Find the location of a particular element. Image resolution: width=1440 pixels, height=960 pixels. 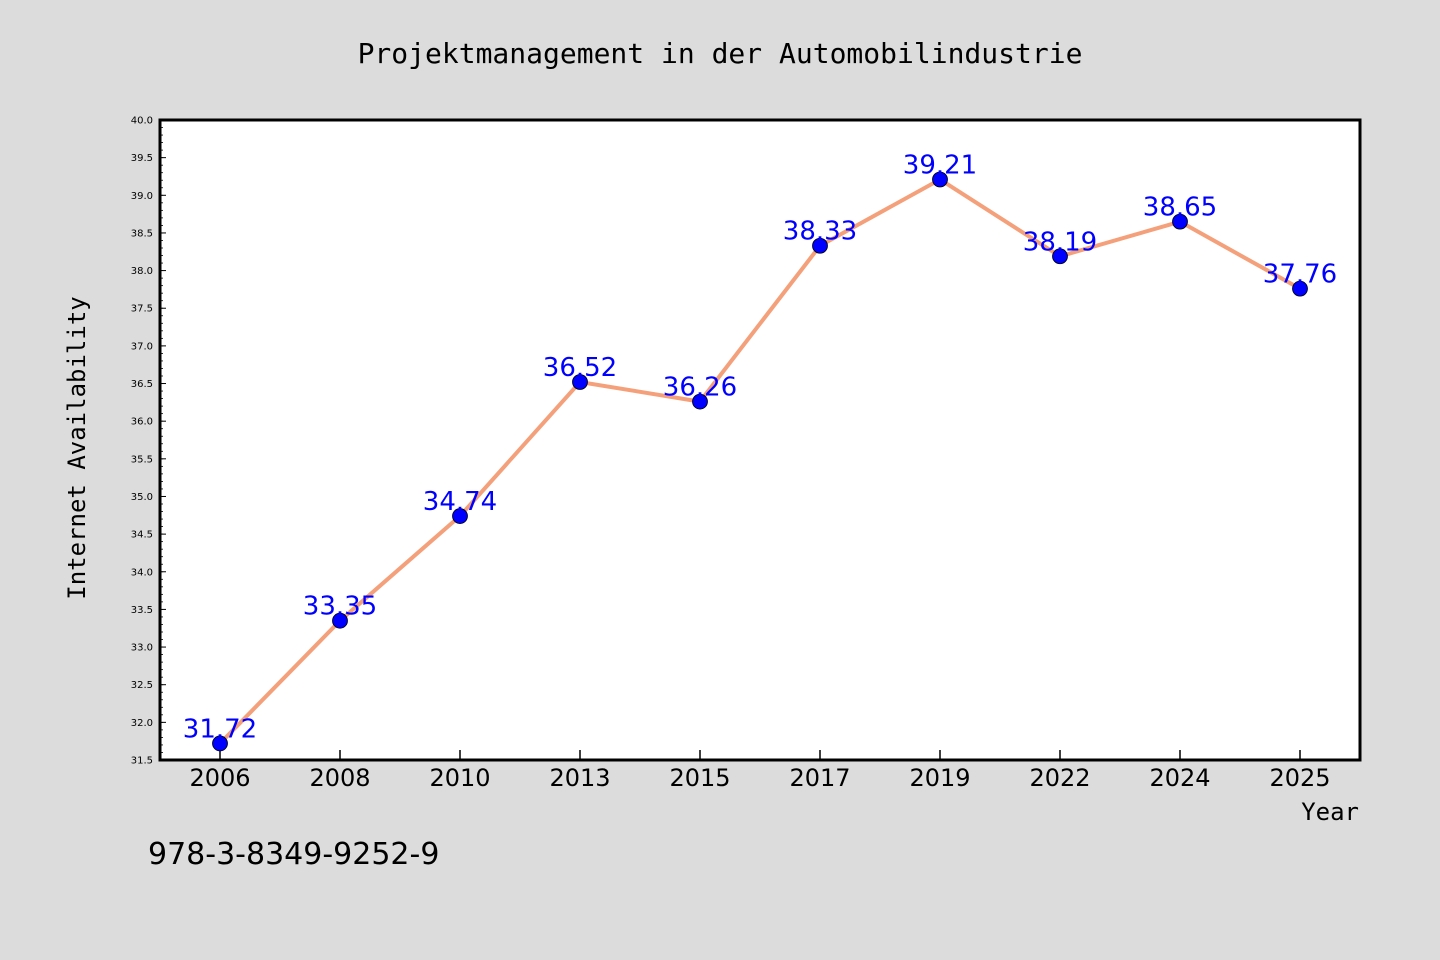

y-tick-label: 35.0 is located at coordinates (142, 497).